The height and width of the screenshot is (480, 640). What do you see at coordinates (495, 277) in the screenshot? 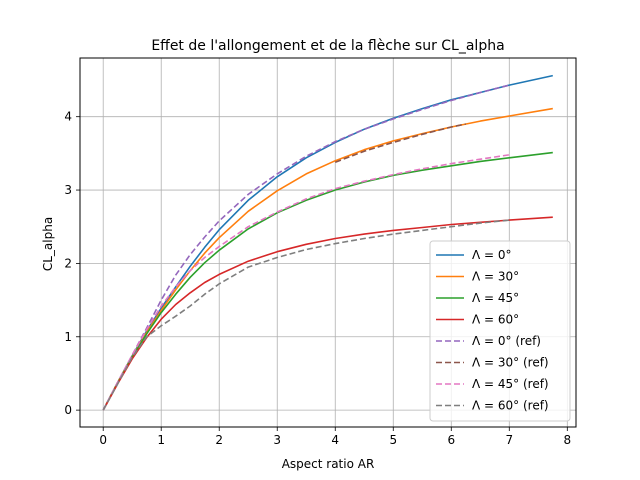
I see `legend-label: Λ = 30°` at bounding box center [495, 277].